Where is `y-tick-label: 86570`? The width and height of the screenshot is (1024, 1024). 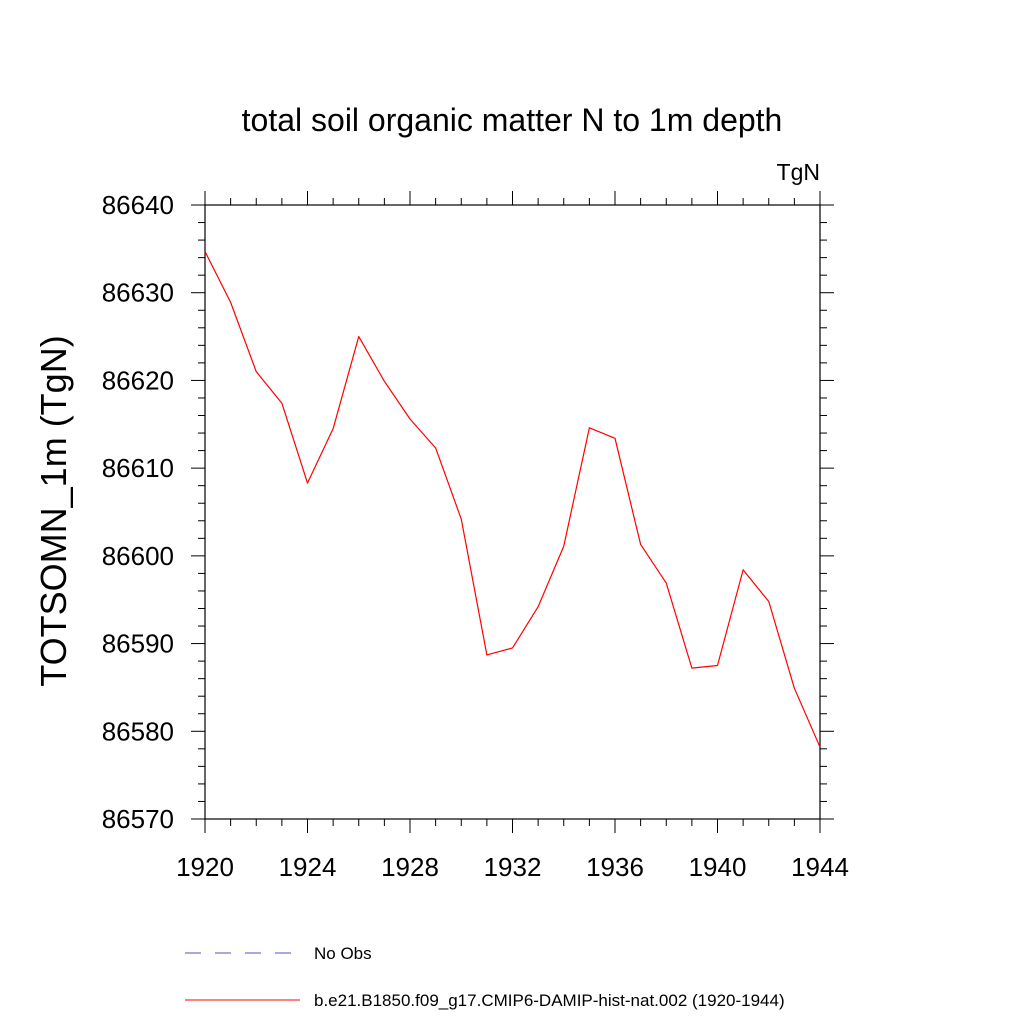
y-tick-label: 86570 is located at coordinates (138, 819).